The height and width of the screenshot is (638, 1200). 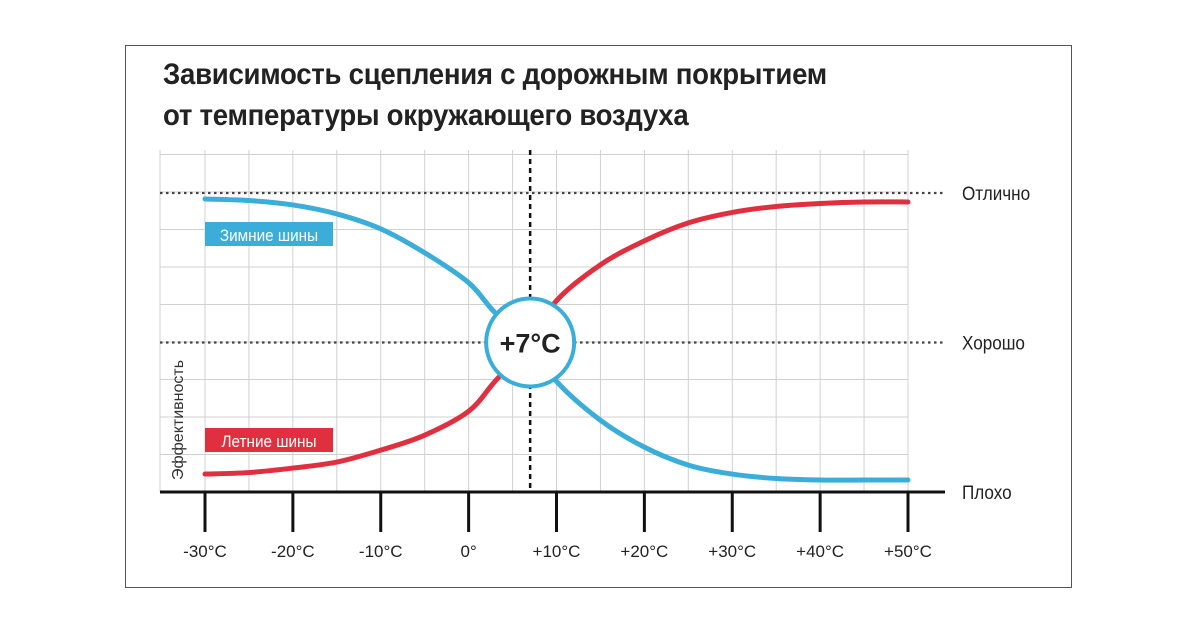 I want to click on x-tick-label-5: +20°C, so click(x=644, y=551).